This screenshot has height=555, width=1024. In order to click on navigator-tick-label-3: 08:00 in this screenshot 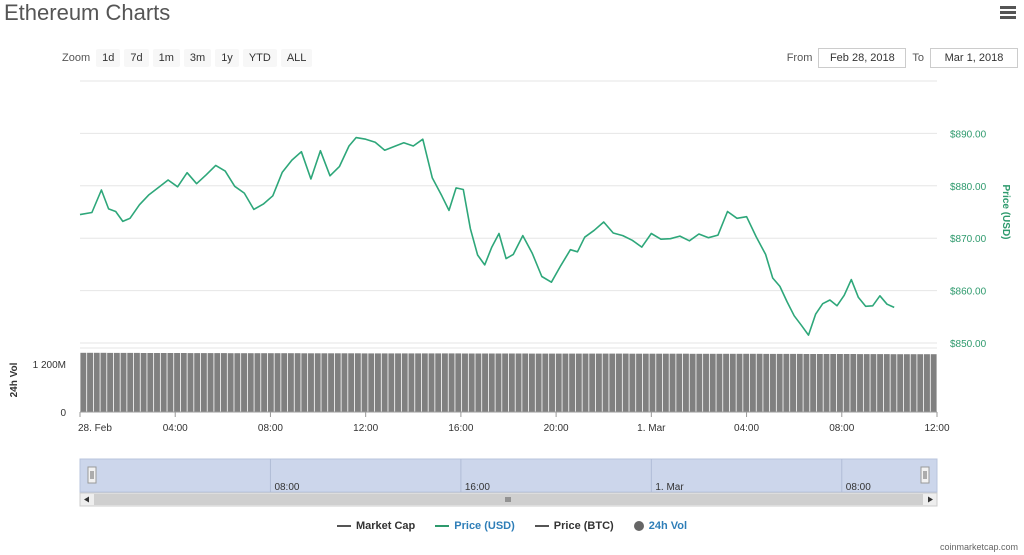, I will do `click(858, 487)`.